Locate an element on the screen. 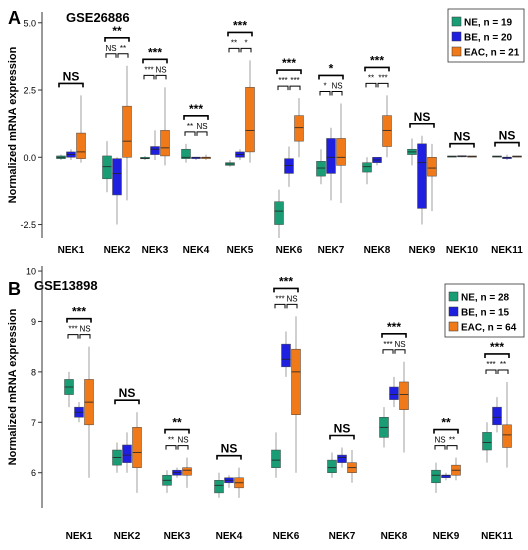  y-tick-label: 8 is located at coordinates (33, 372).